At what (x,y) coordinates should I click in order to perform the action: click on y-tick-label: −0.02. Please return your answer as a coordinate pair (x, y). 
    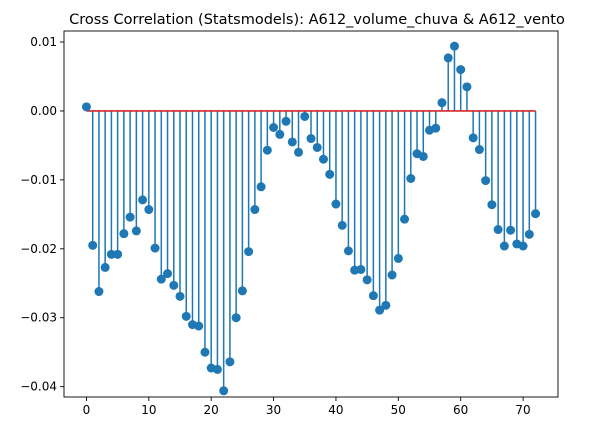
    Looking at the image, I should click on (38, 249).